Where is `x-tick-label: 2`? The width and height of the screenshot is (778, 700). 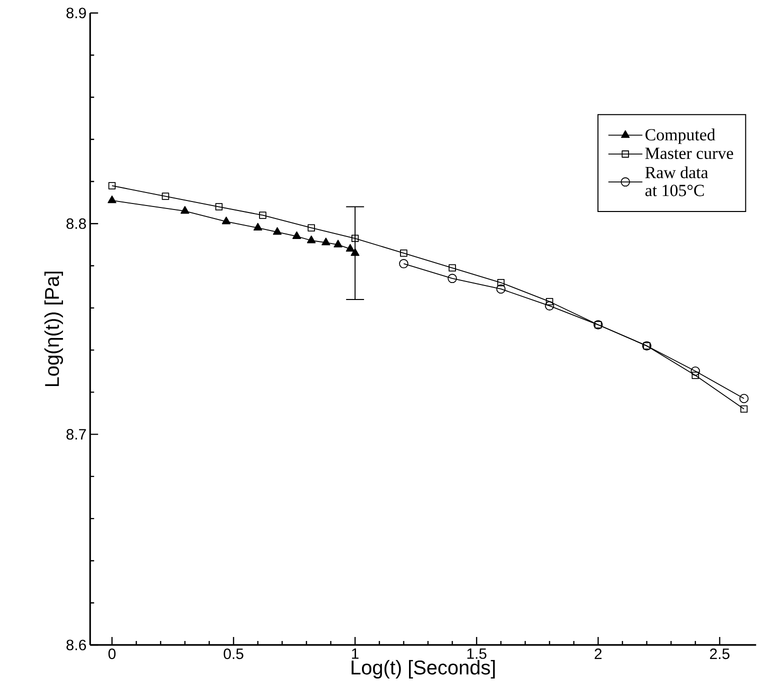
x-tick-label: 2 is located at coordinates (598, 653).